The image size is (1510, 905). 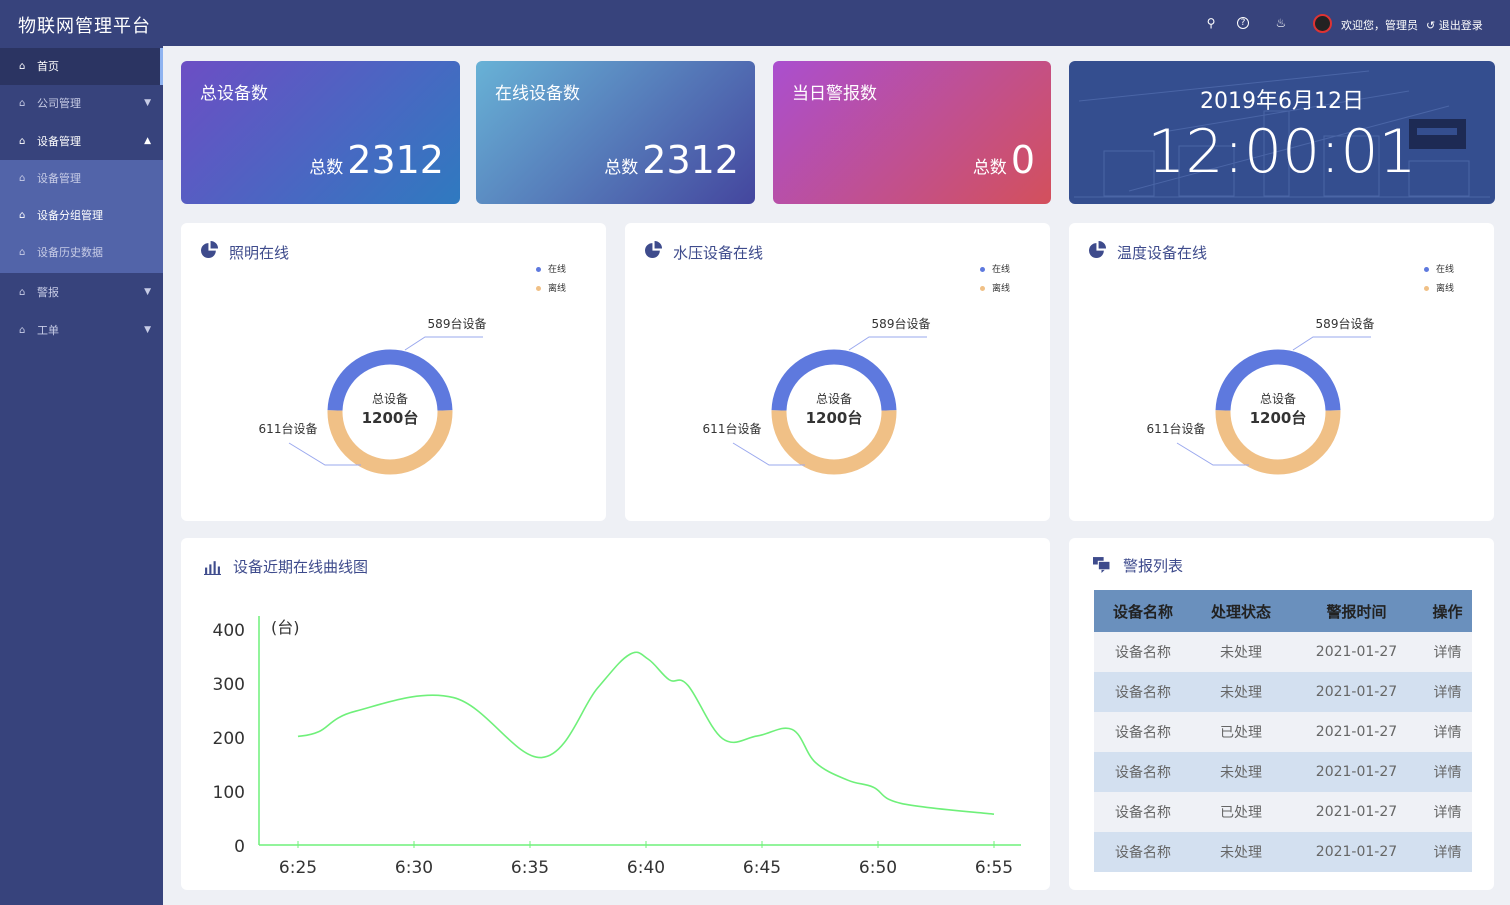 I want to click on sidebar-subitem-device-history: ⌂ 设备历史数据, so click(x=81, y=253).